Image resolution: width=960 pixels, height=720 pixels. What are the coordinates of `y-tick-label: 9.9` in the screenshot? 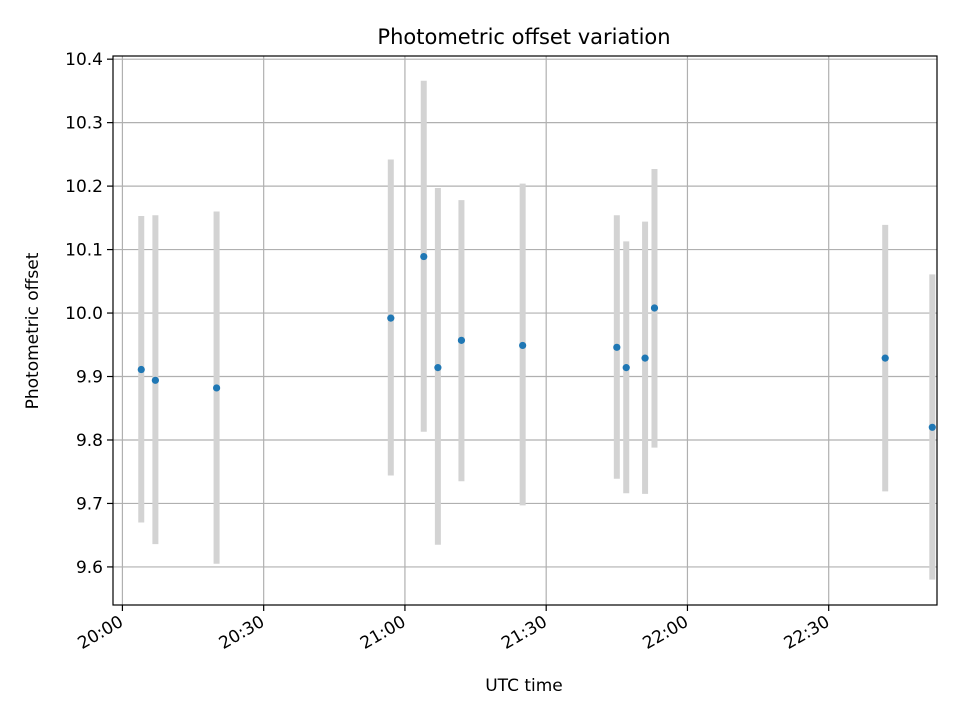 It's located at (89, 378).